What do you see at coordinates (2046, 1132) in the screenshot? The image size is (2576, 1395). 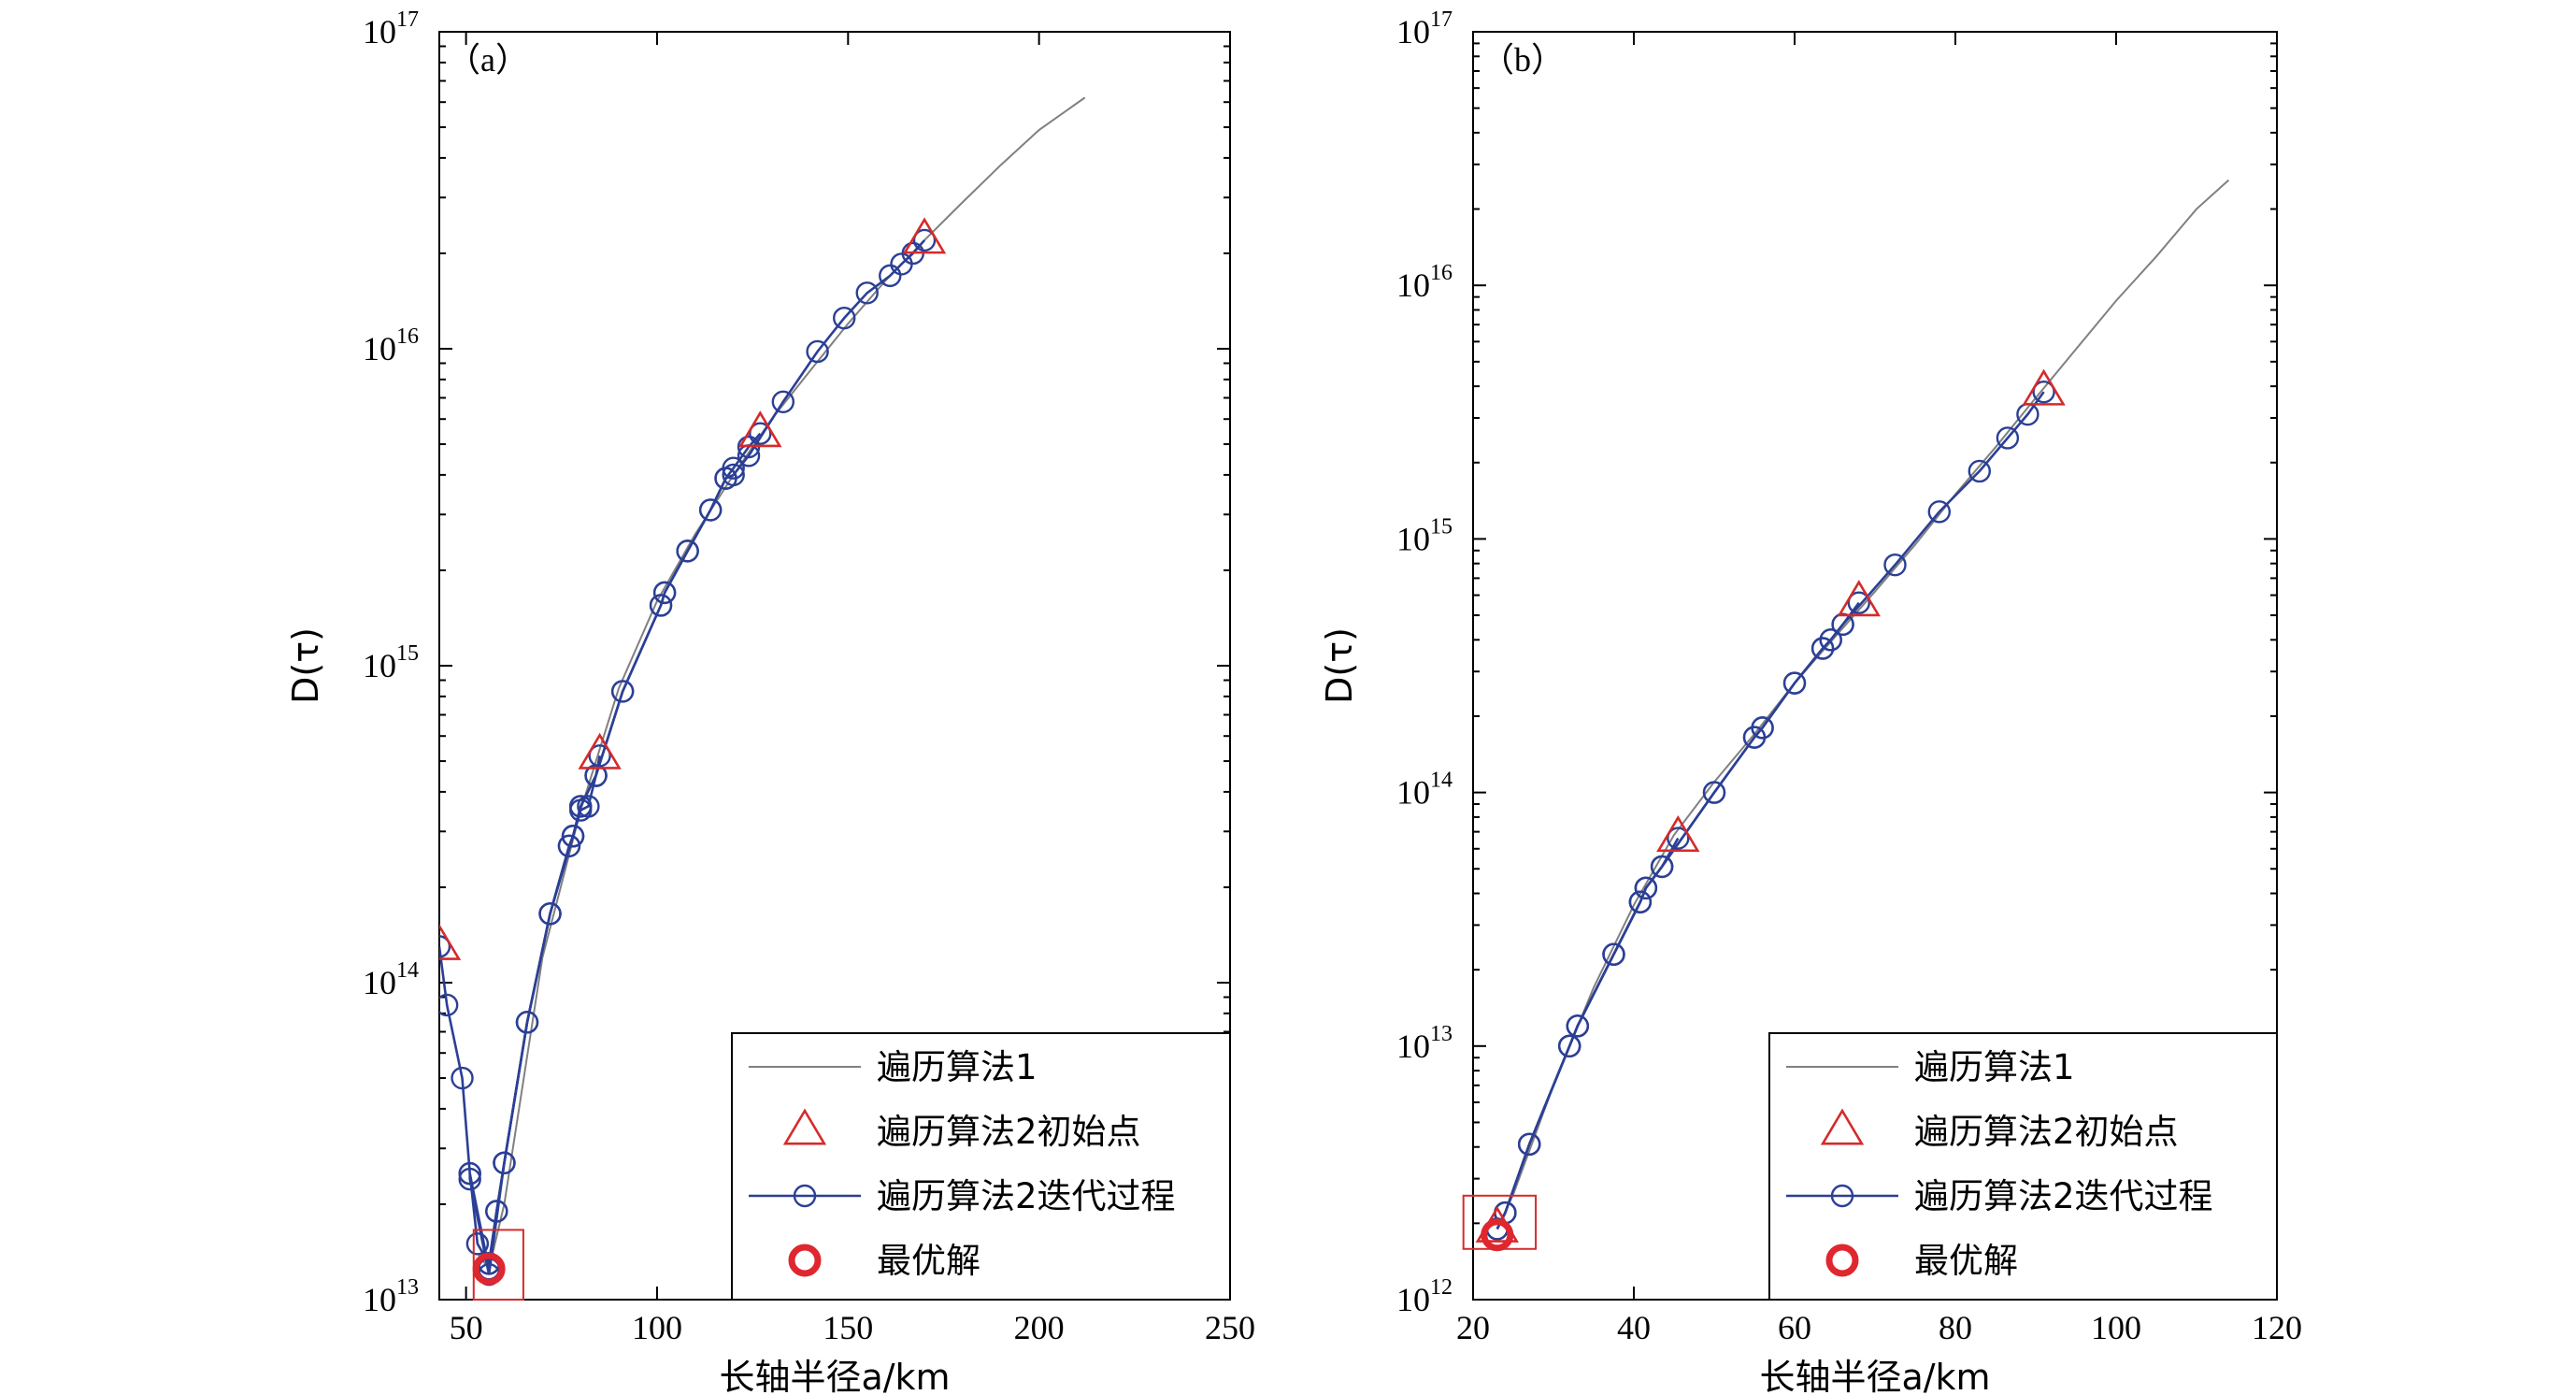 I see `legend-label-triangles: 遍历算法2初始点` at bounding box center [2046, 1132].